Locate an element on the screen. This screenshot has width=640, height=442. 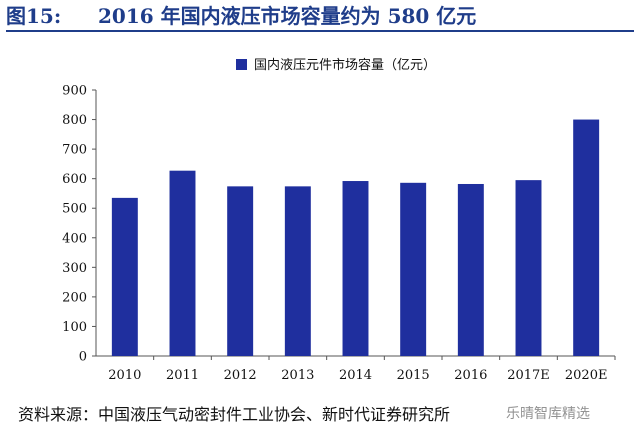
bar-2014 is located at coordinates (355, 268).